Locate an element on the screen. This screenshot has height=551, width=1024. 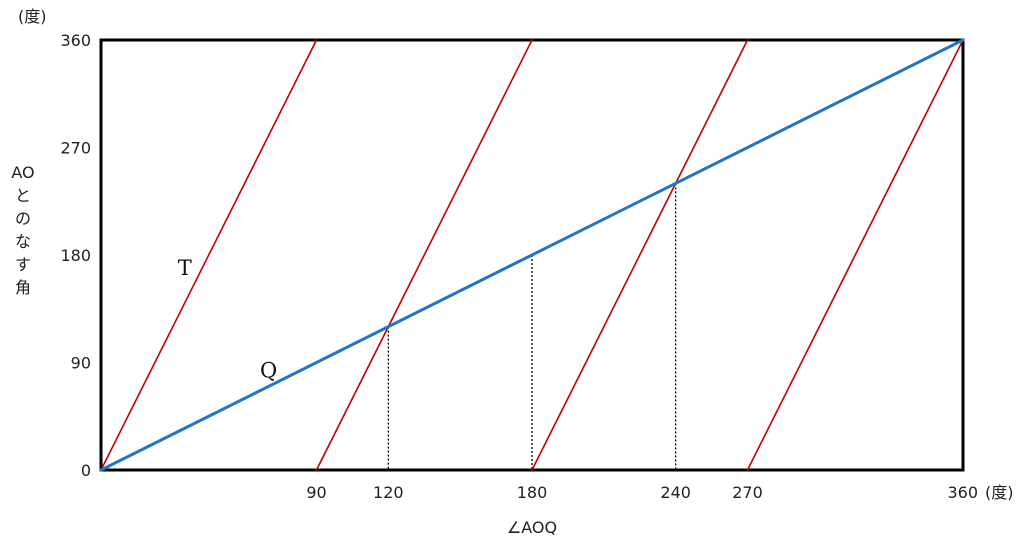
y-axis-title-char-4: な is located at coordinates (23, 241).